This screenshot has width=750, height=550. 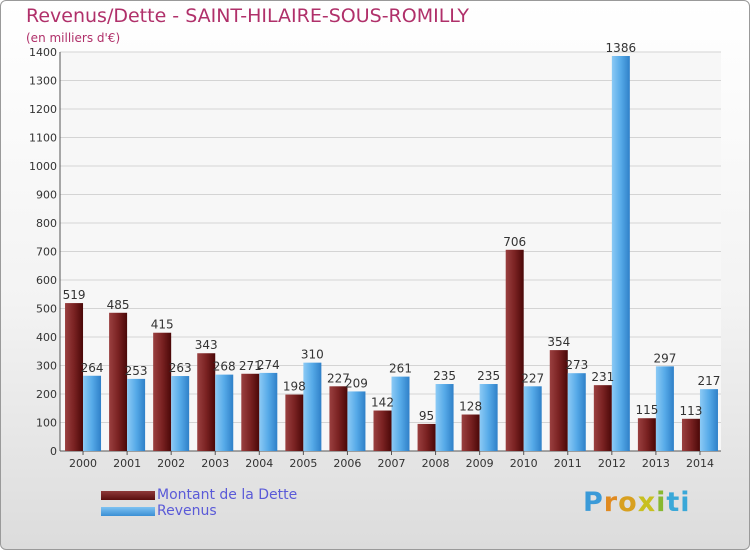 I want to click on data-label-revenue: 1386, so click(x=621, y=48).